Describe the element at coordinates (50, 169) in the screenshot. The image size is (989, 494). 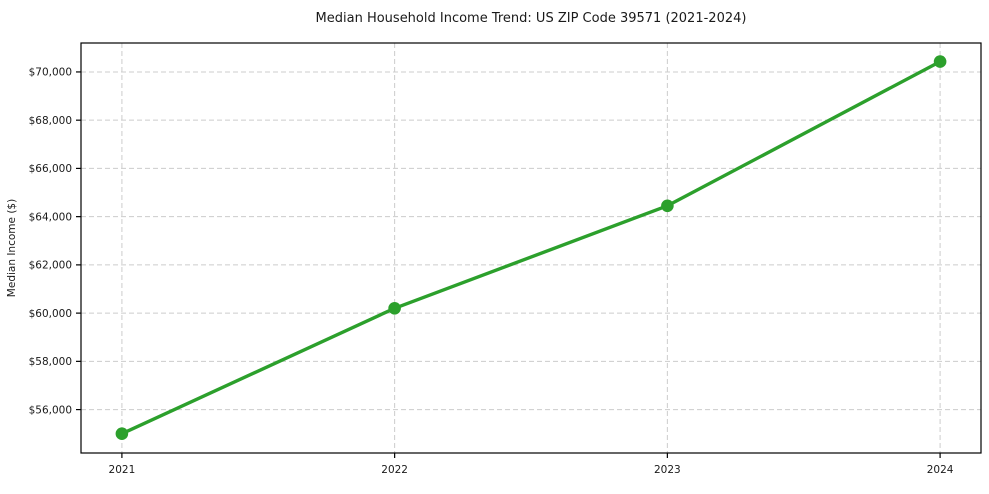
I see `y-tick-label: $66,000` at that location.